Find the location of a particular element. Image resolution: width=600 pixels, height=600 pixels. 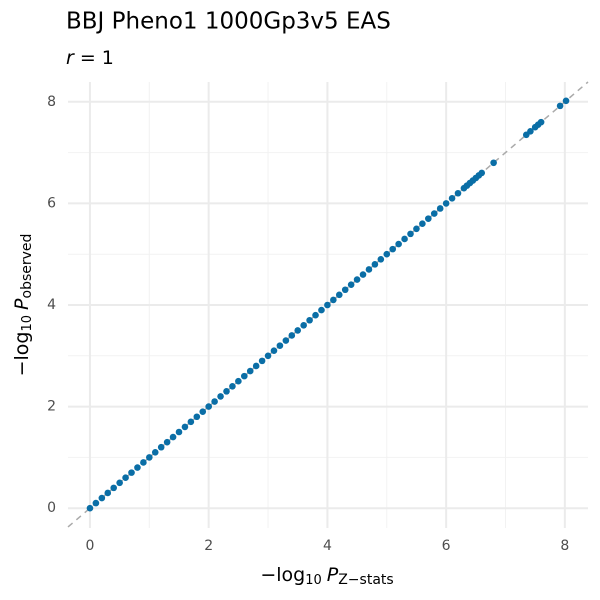

chart-title: BBJ Pheno1 1000Gp3v5 EAS is located at coordinates (228, 22).